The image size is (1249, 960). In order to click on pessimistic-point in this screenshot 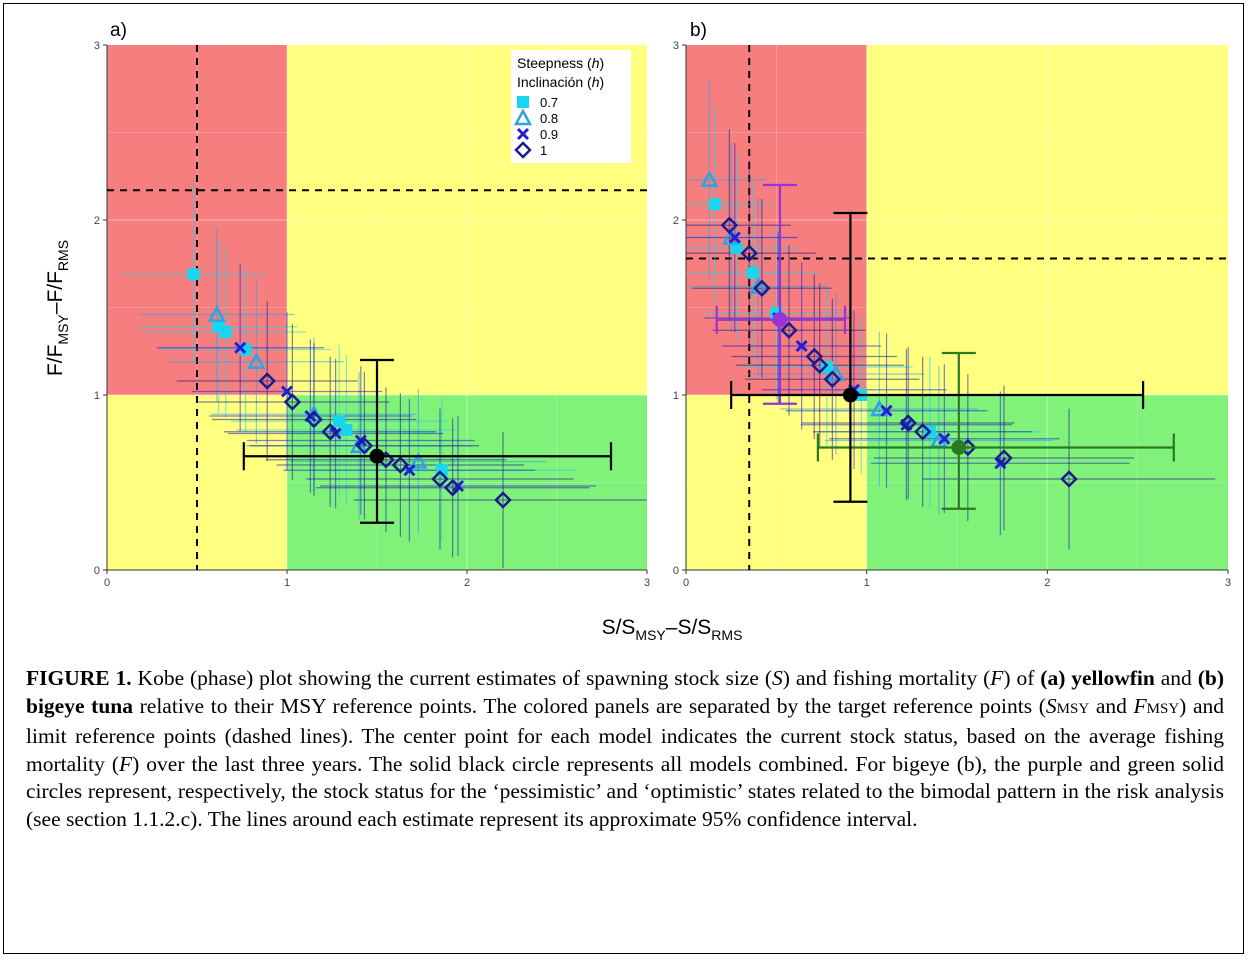, I will do `click(780, 320)`.